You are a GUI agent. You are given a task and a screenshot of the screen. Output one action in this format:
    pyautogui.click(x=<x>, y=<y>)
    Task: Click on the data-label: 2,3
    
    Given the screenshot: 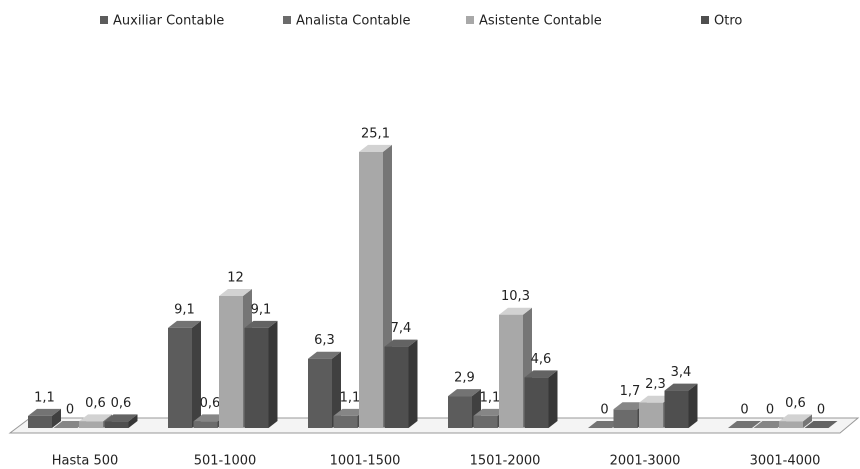 What is the action you would take?
    pyautogui.click(x=655, y=384)
    